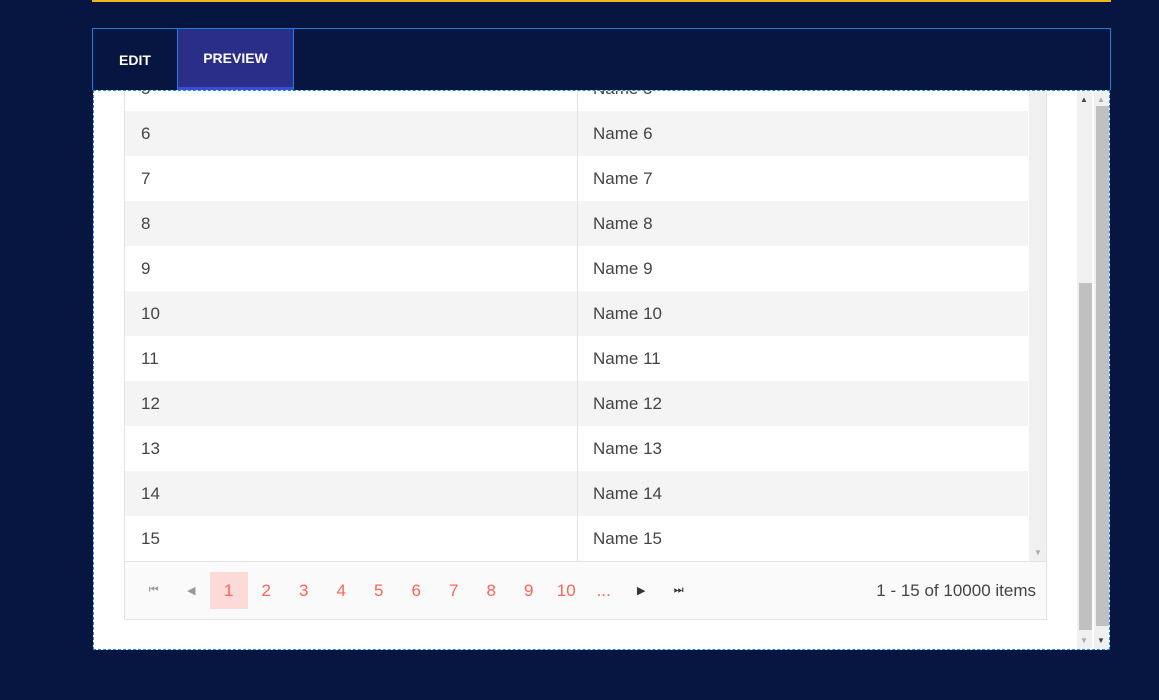 This screenshot has width=1159, height=700. I want to click on name-cell: Name 13, so click(627, 448).